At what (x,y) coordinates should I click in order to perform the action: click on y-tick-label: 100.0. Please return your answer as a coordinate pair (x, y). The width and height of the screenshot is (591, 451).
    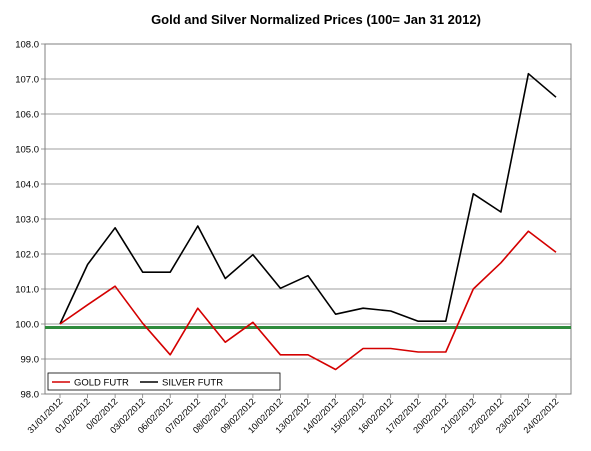
    Looking at the image, I should click on (27, 325).